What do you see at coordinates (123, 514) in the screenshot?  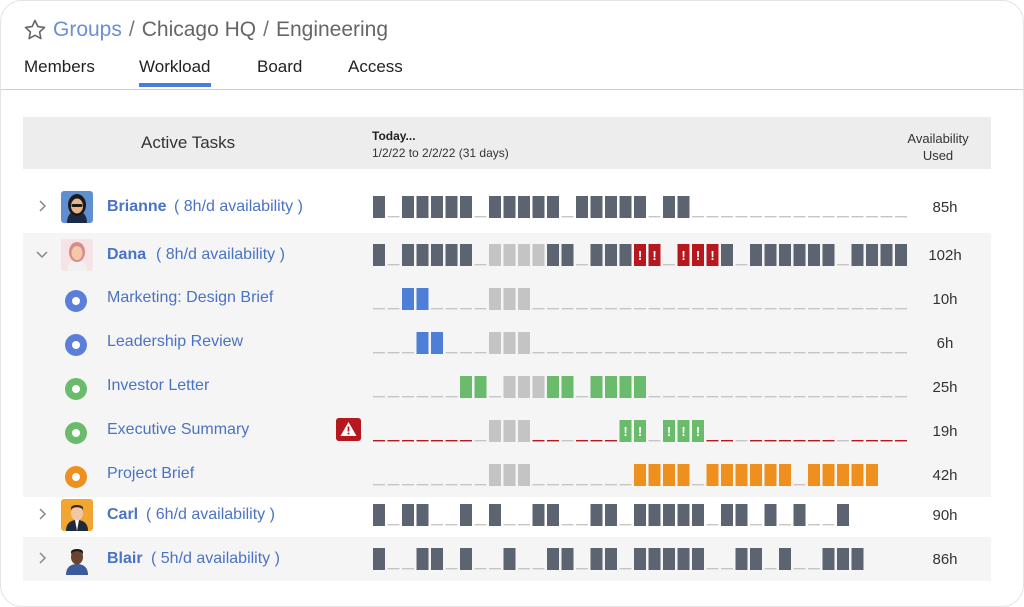 I see `member-name: Carl` at bounding box center [123, 514].